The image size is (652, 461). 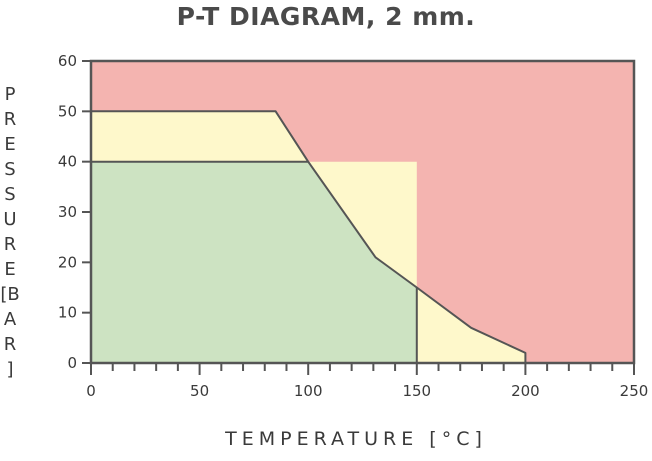 I want to click on y-axis-label-letter: A, so click(x=10, y=319).